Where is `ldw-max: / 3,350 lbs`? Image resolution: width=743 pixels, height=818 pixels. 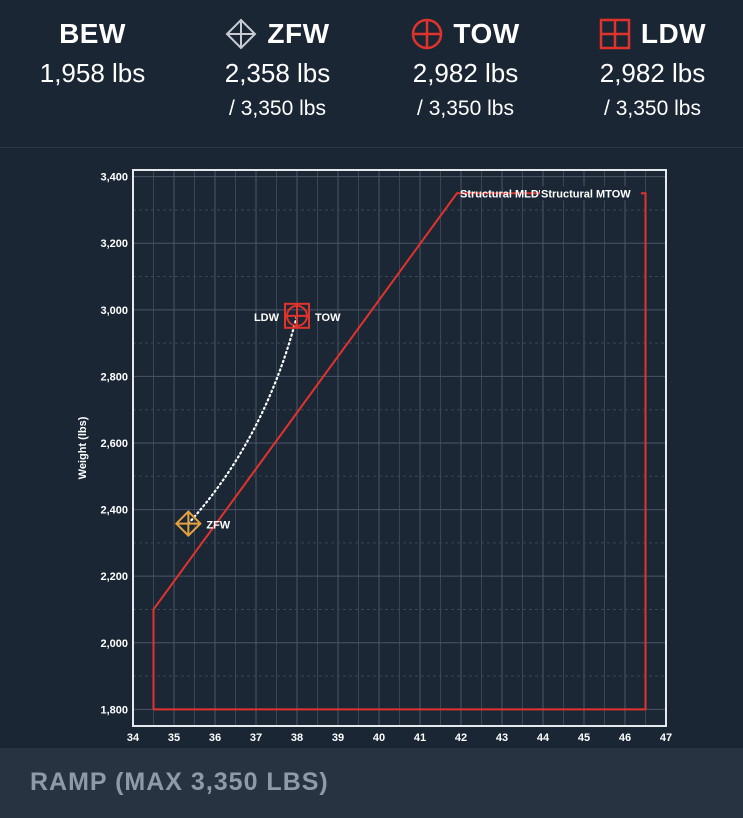
ldw-max: / 3,350 lbs is located at coordinates (652, 108).